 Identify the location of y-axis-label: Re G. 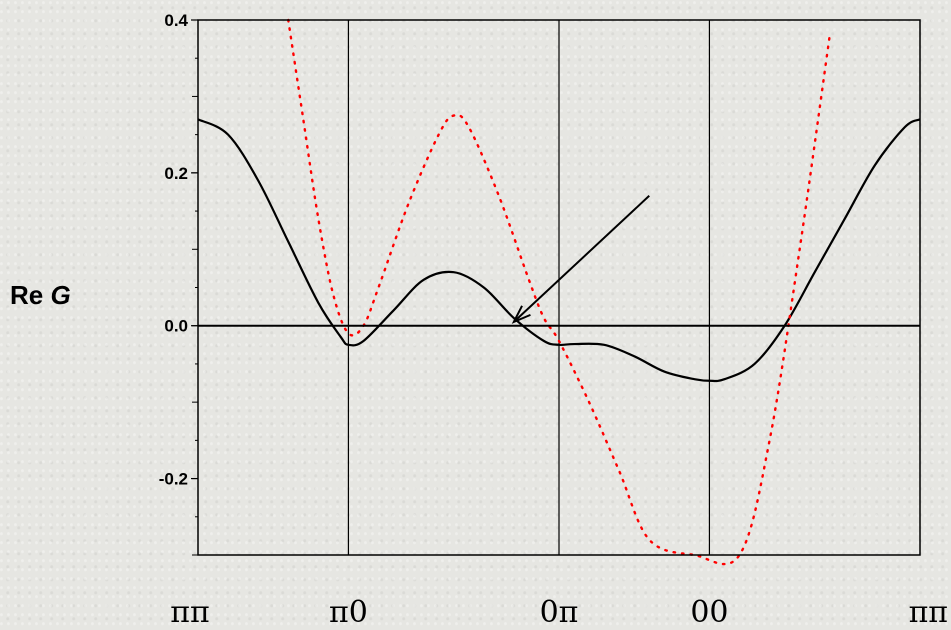
(40, 295).